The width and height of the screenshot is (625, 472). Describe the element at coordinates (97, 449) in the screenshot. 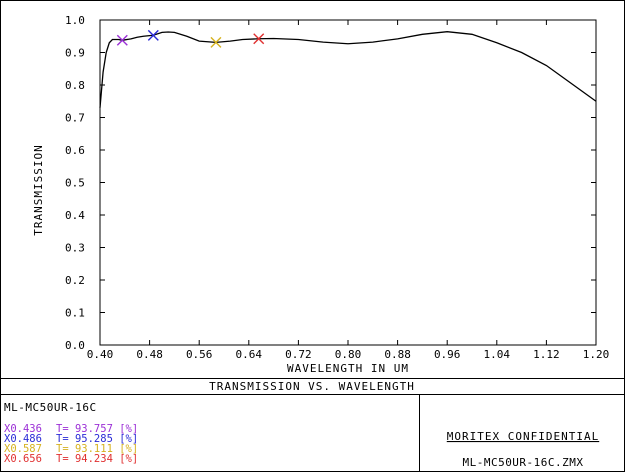

I see `legend-transmission: T= 93.111 [%]` at that location.